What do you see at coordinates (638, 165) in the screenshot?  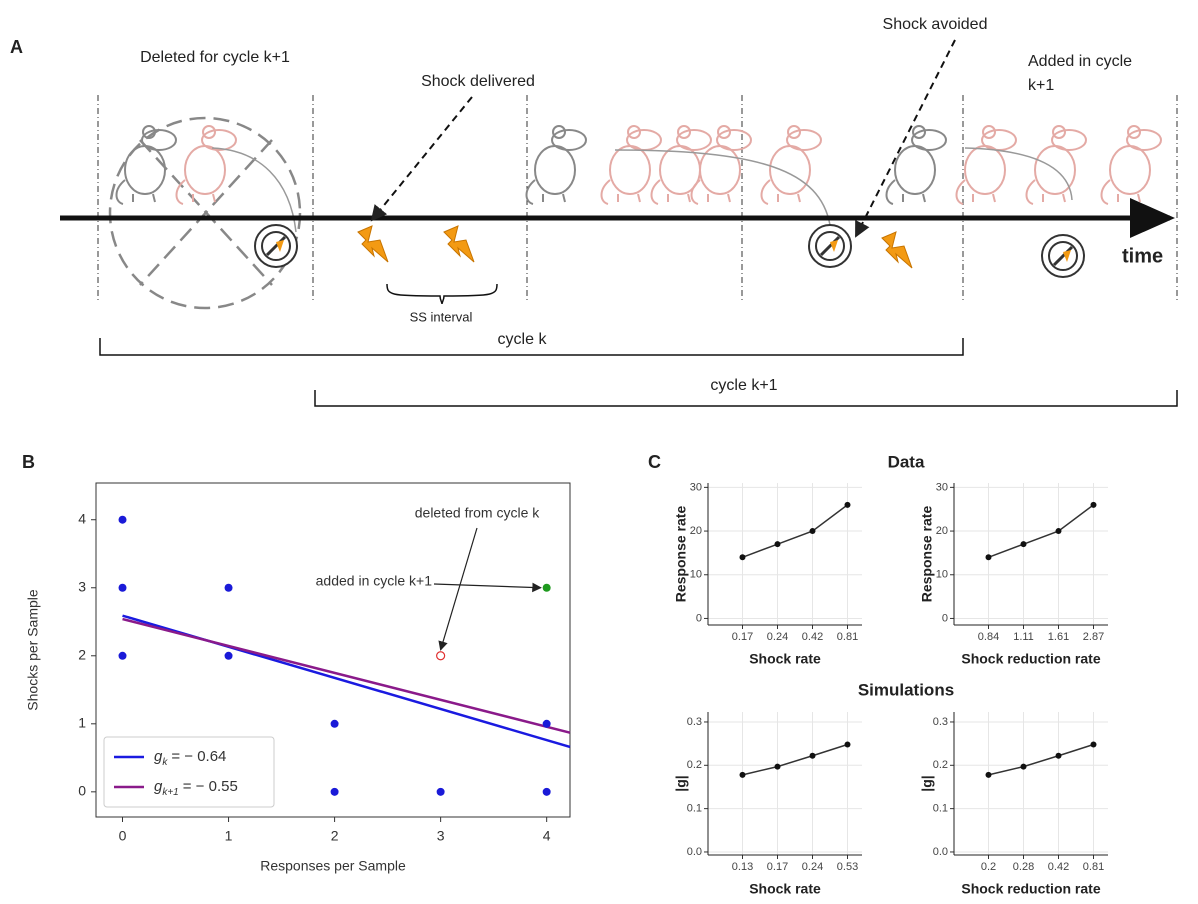 I see `mice` at bounding box center [638, 165].